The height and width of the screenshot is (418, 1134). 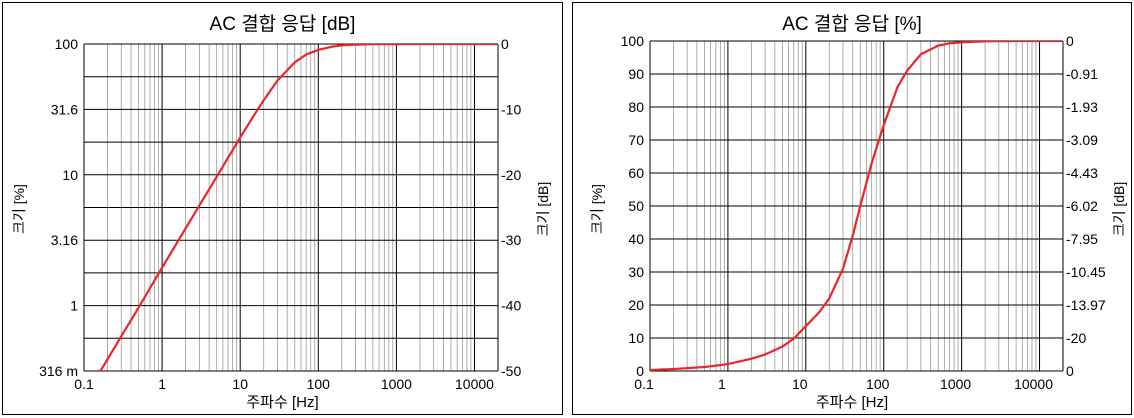 I want to click on y-tick-label-right: -40, so click(x=511, y=306).